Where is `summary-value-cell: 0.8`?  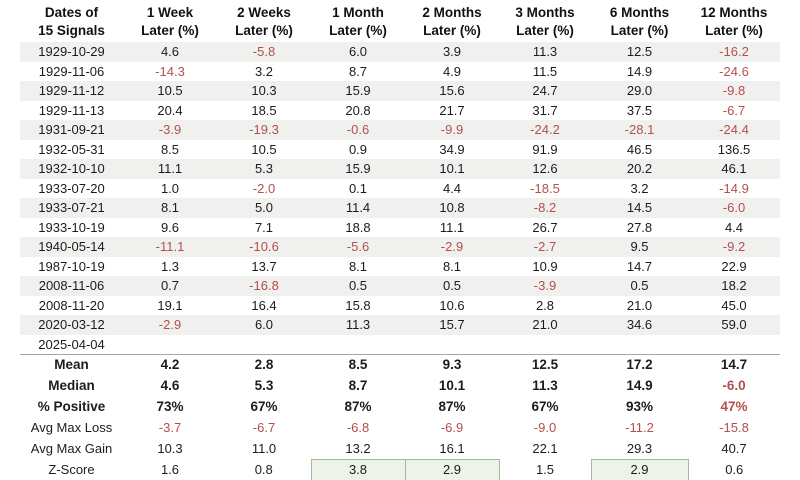 summary-value-cell: 0.8 is located at coordinates (263, 469).